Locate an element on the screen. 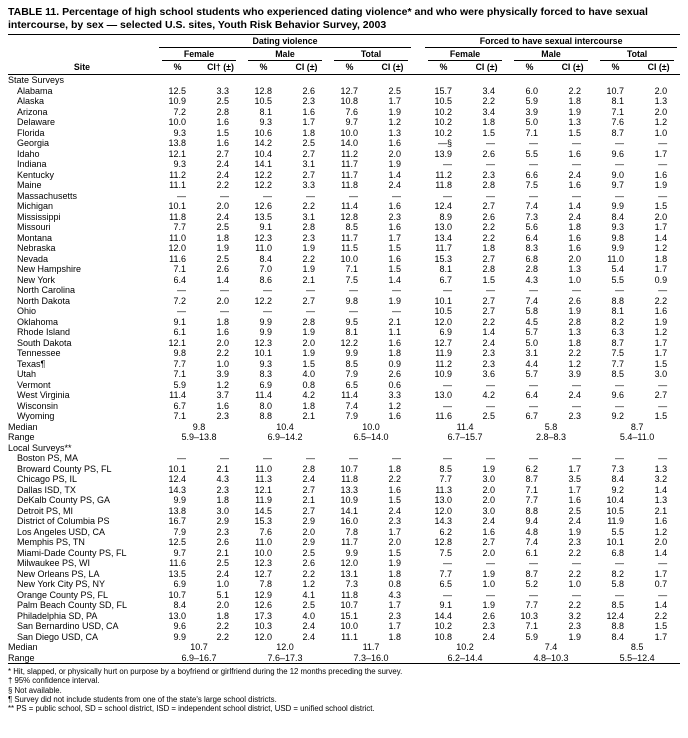  value-cell: 1.5 is located at coordinates (308, 363).